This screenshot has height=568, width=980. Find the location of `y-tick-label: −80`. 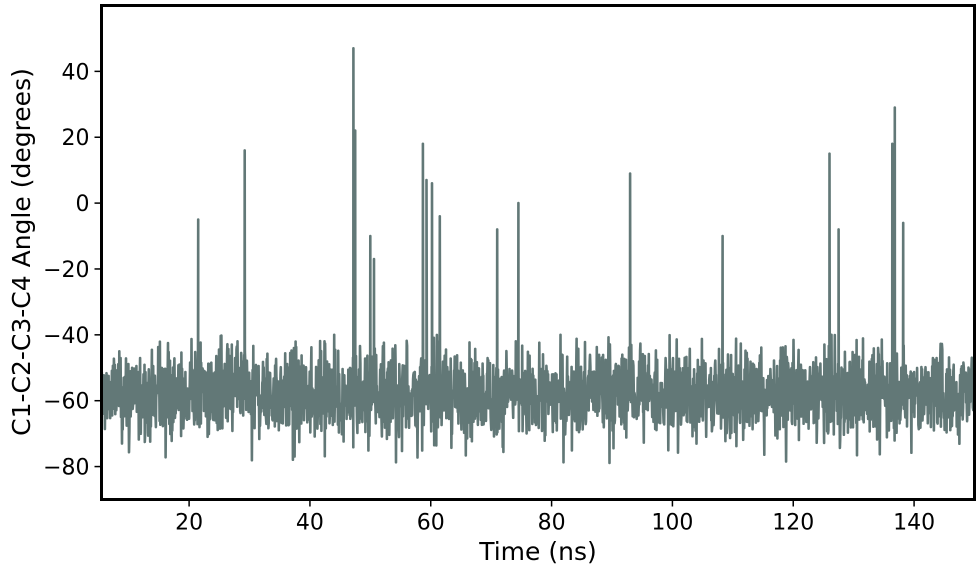

y-tick-label: −80 is located at coordinates (66, 468).